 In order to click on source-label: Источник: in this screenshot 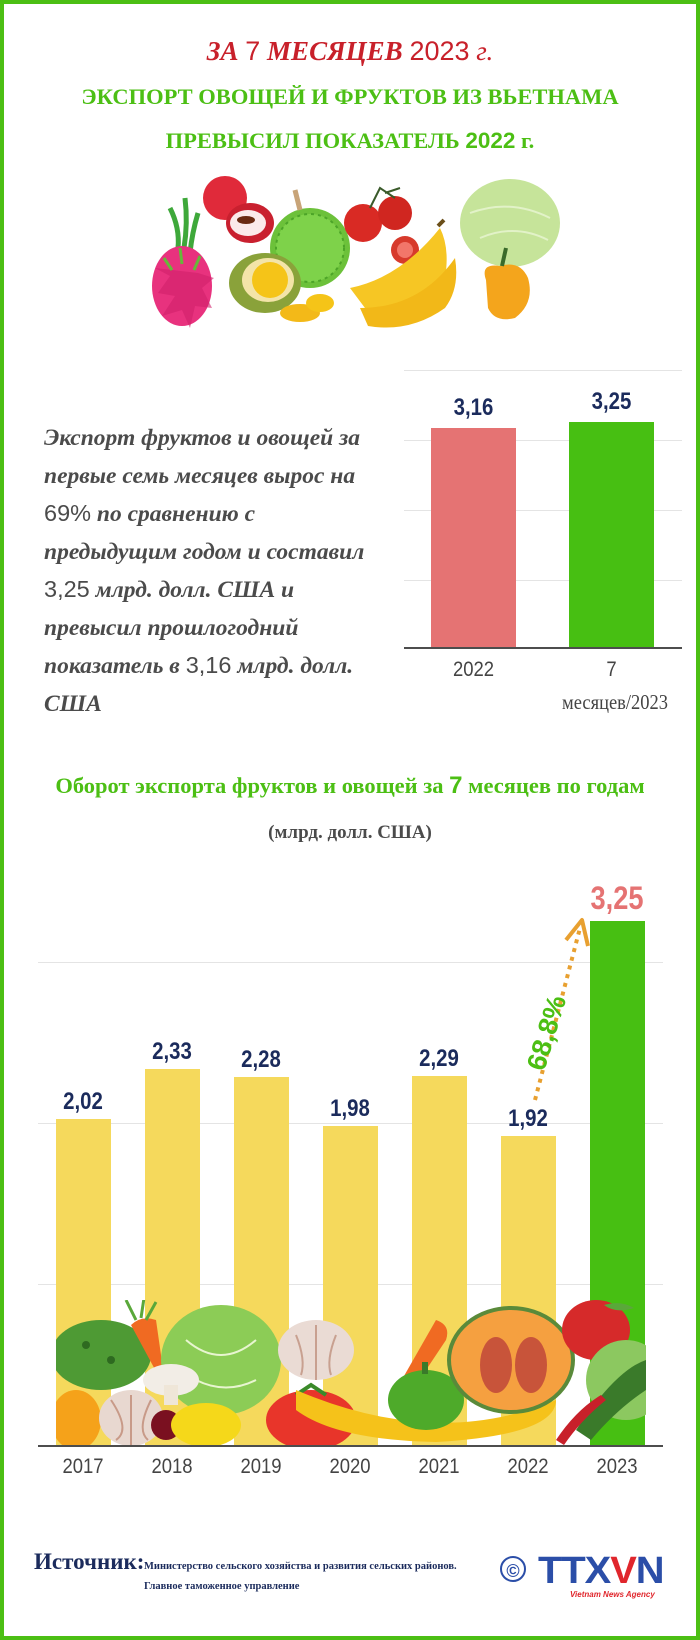, I will do `click(89, 1561)`.